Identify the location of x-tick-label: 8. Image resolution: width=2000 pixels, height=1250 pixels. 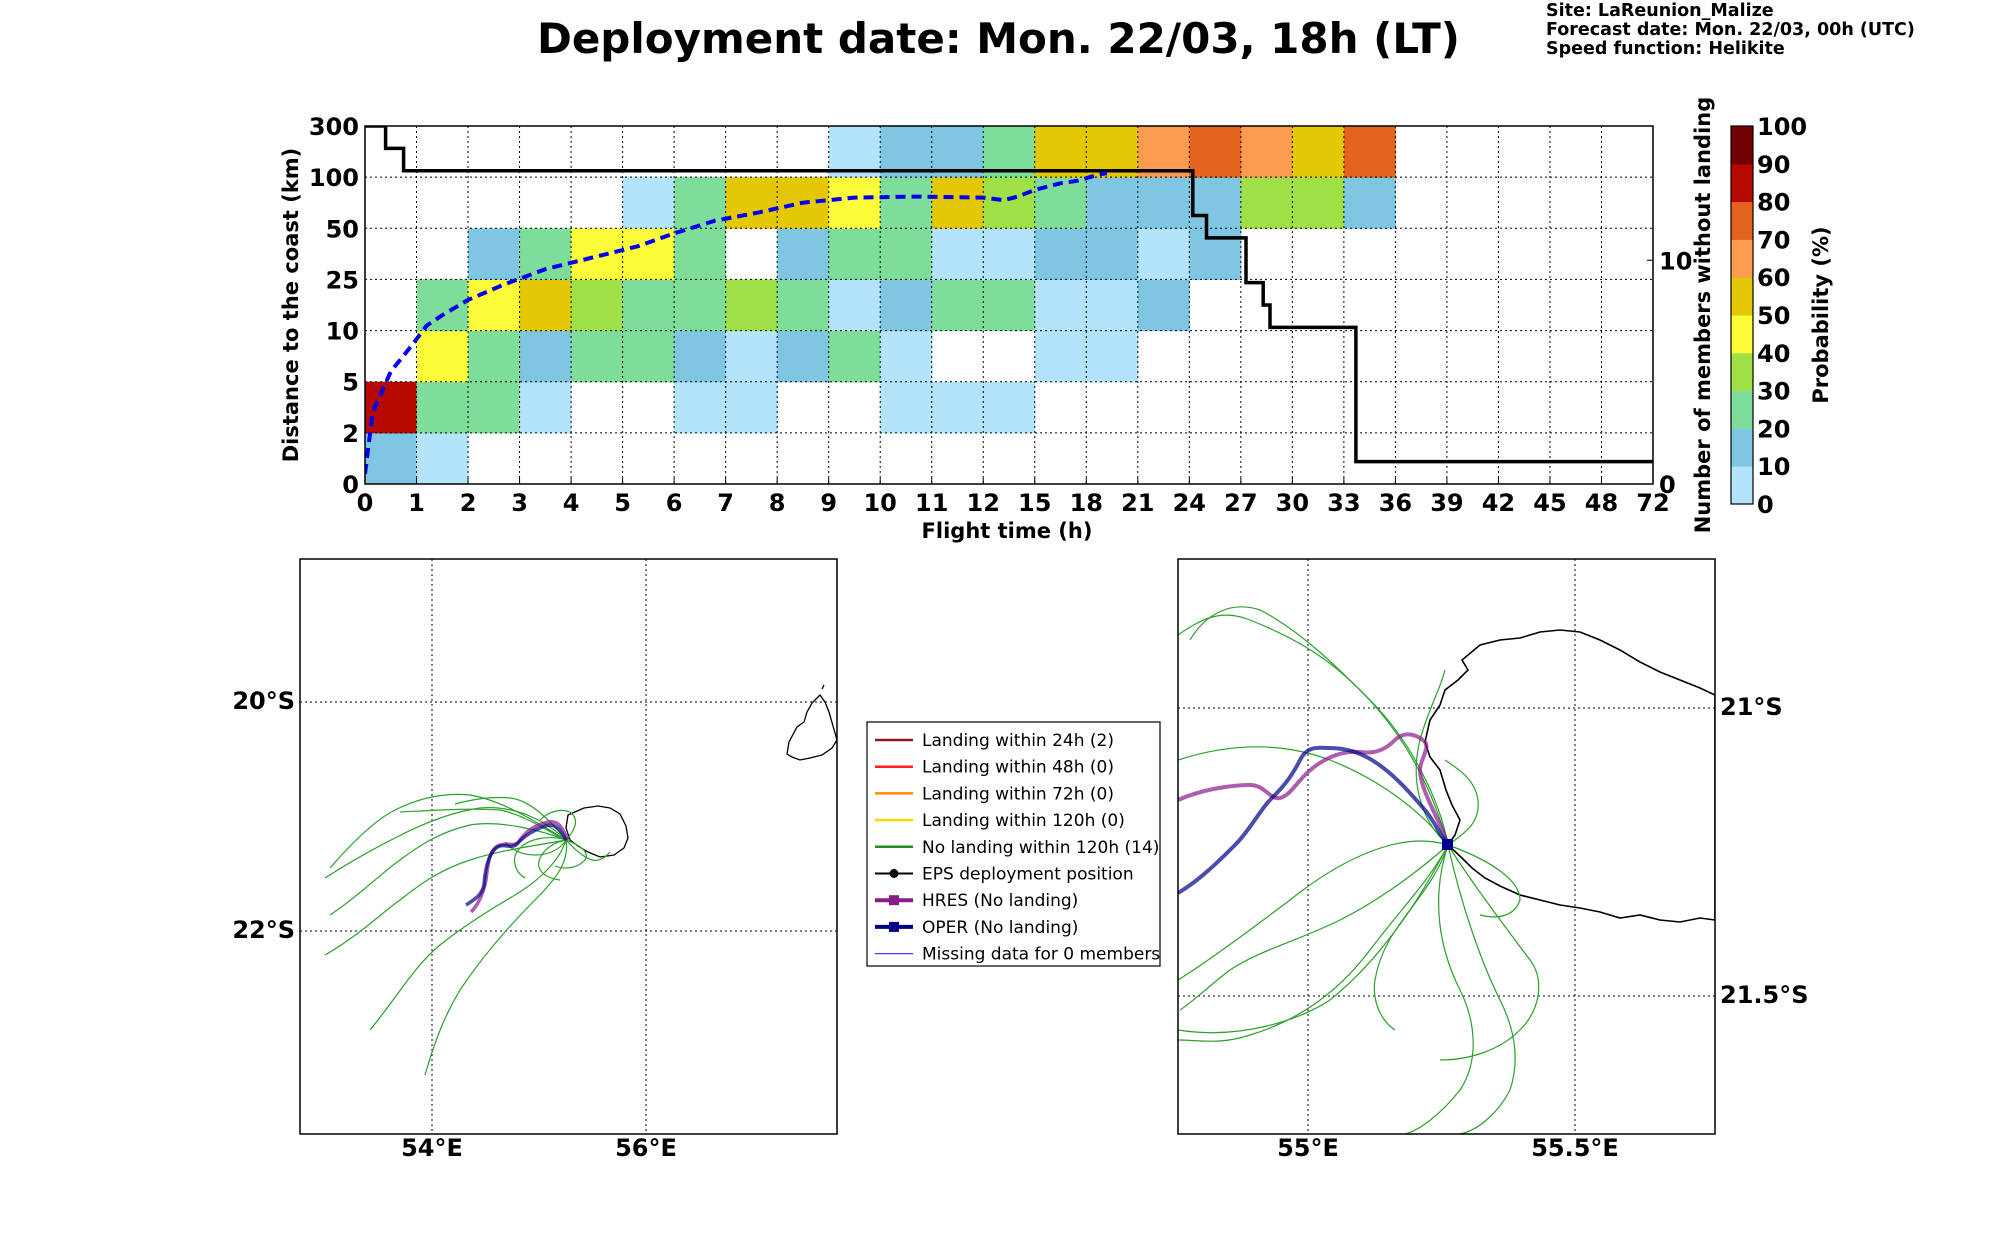
(777, 503).